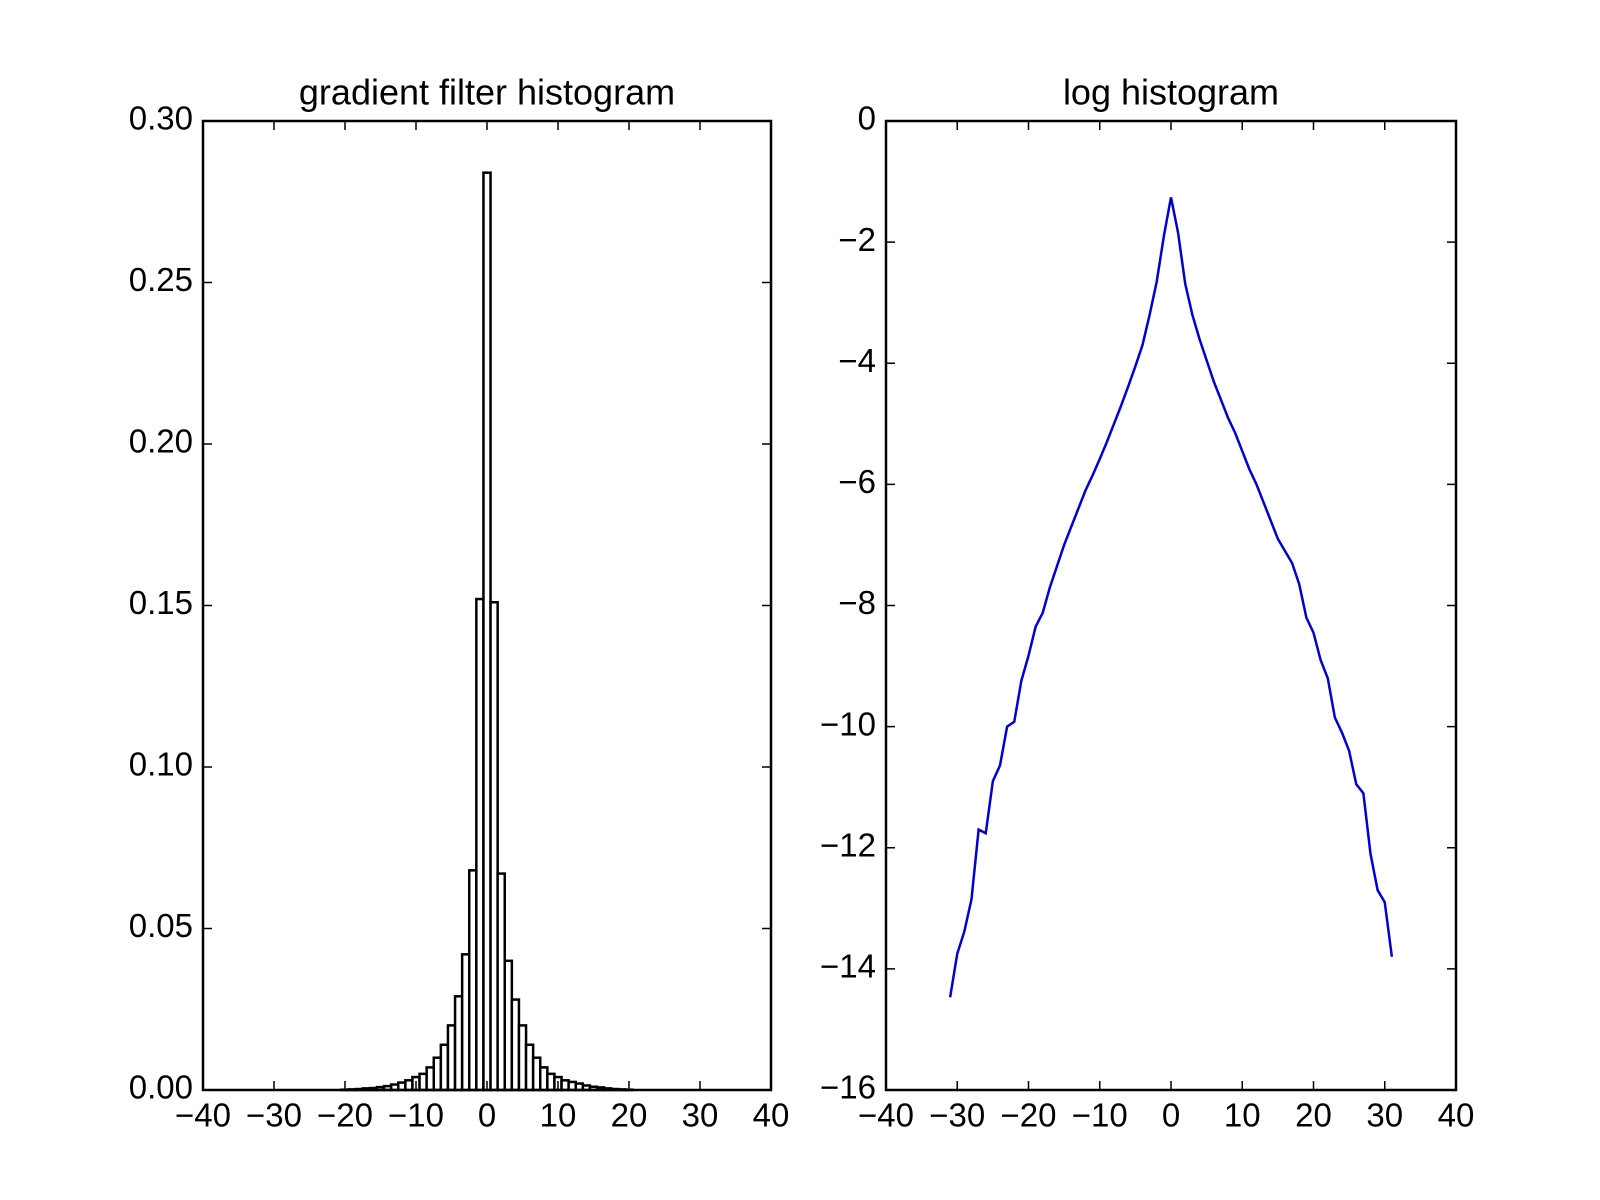 The width and height of the screenshot is (1600, 1200). I want to click on chart-title: log histogram, so click(1171, 92).